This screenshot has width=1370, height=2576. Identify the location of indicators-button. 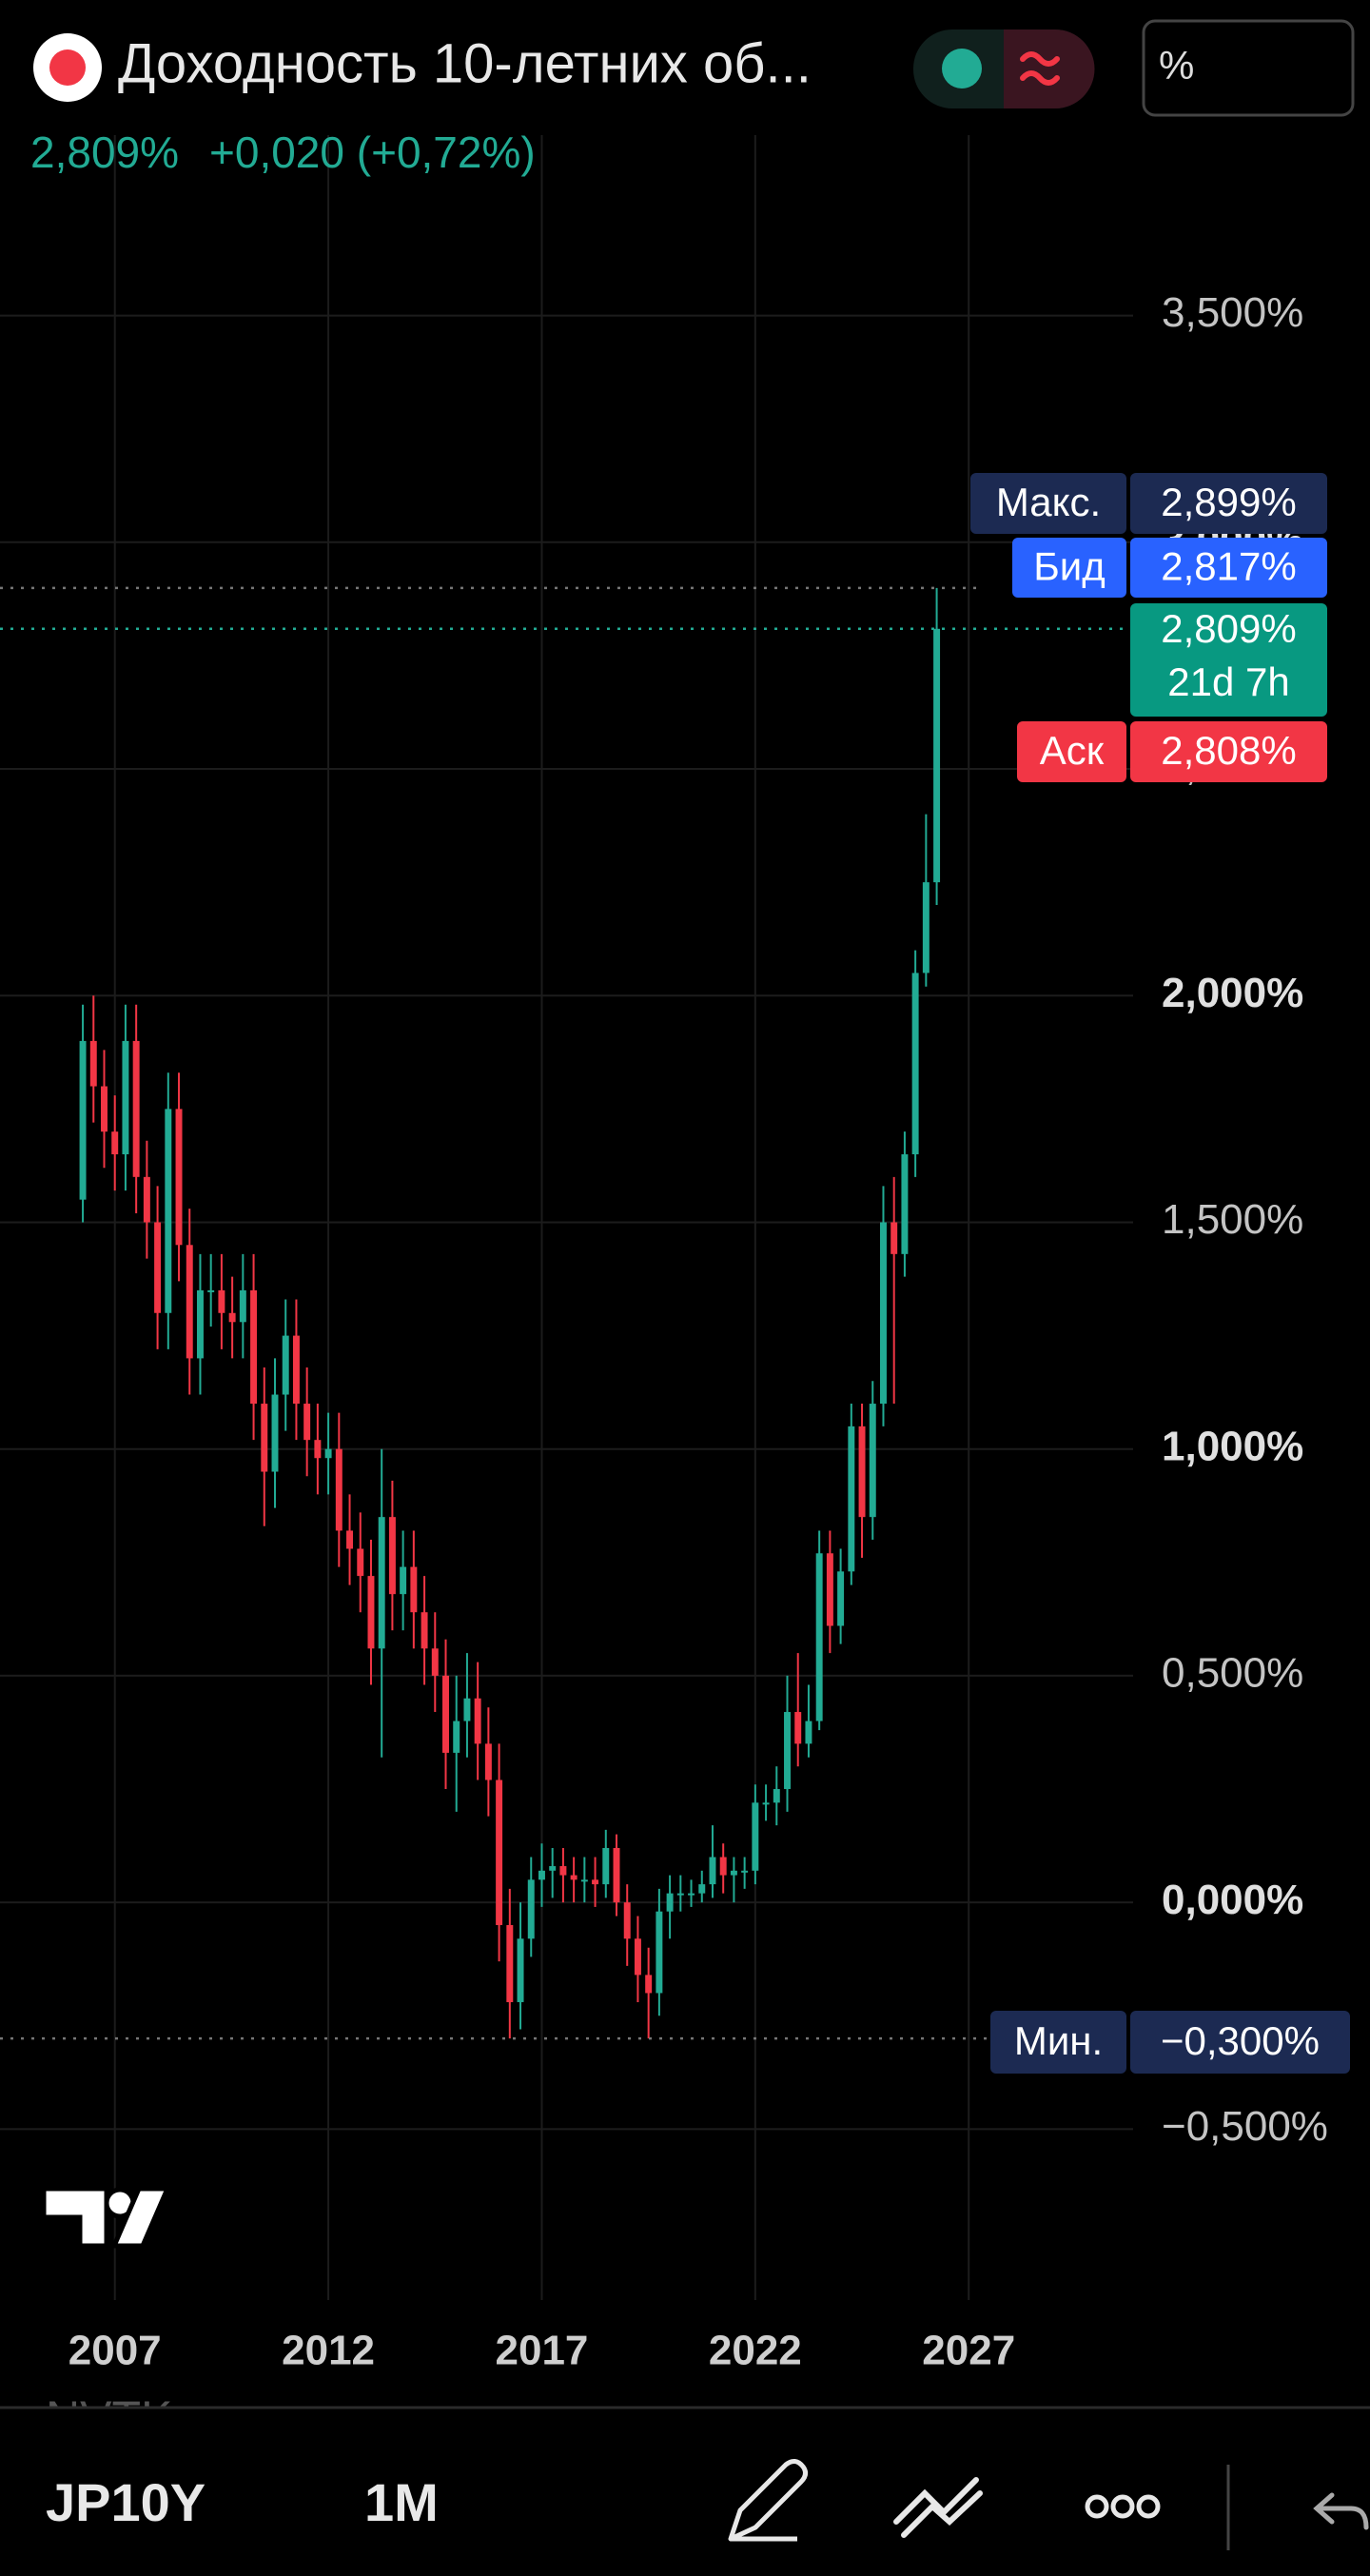
(938, 2507).